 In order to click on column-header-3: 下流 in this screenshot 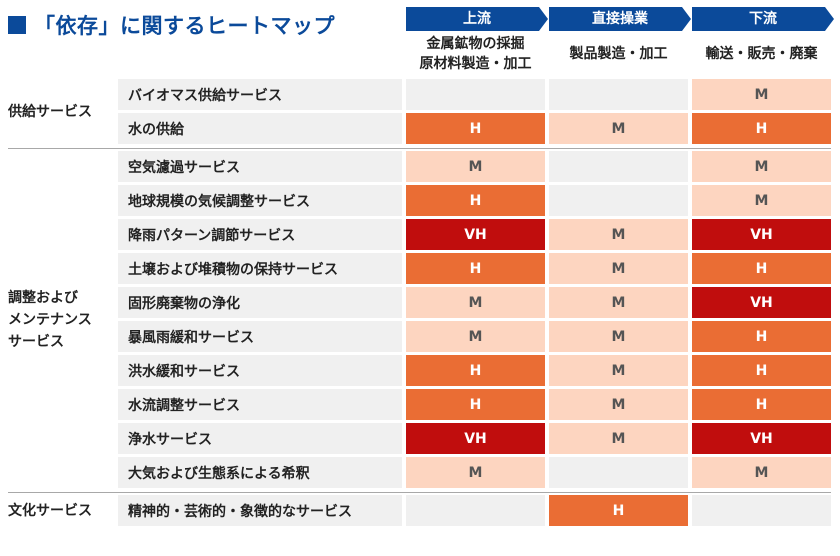, I will do `click(763, 19)`.